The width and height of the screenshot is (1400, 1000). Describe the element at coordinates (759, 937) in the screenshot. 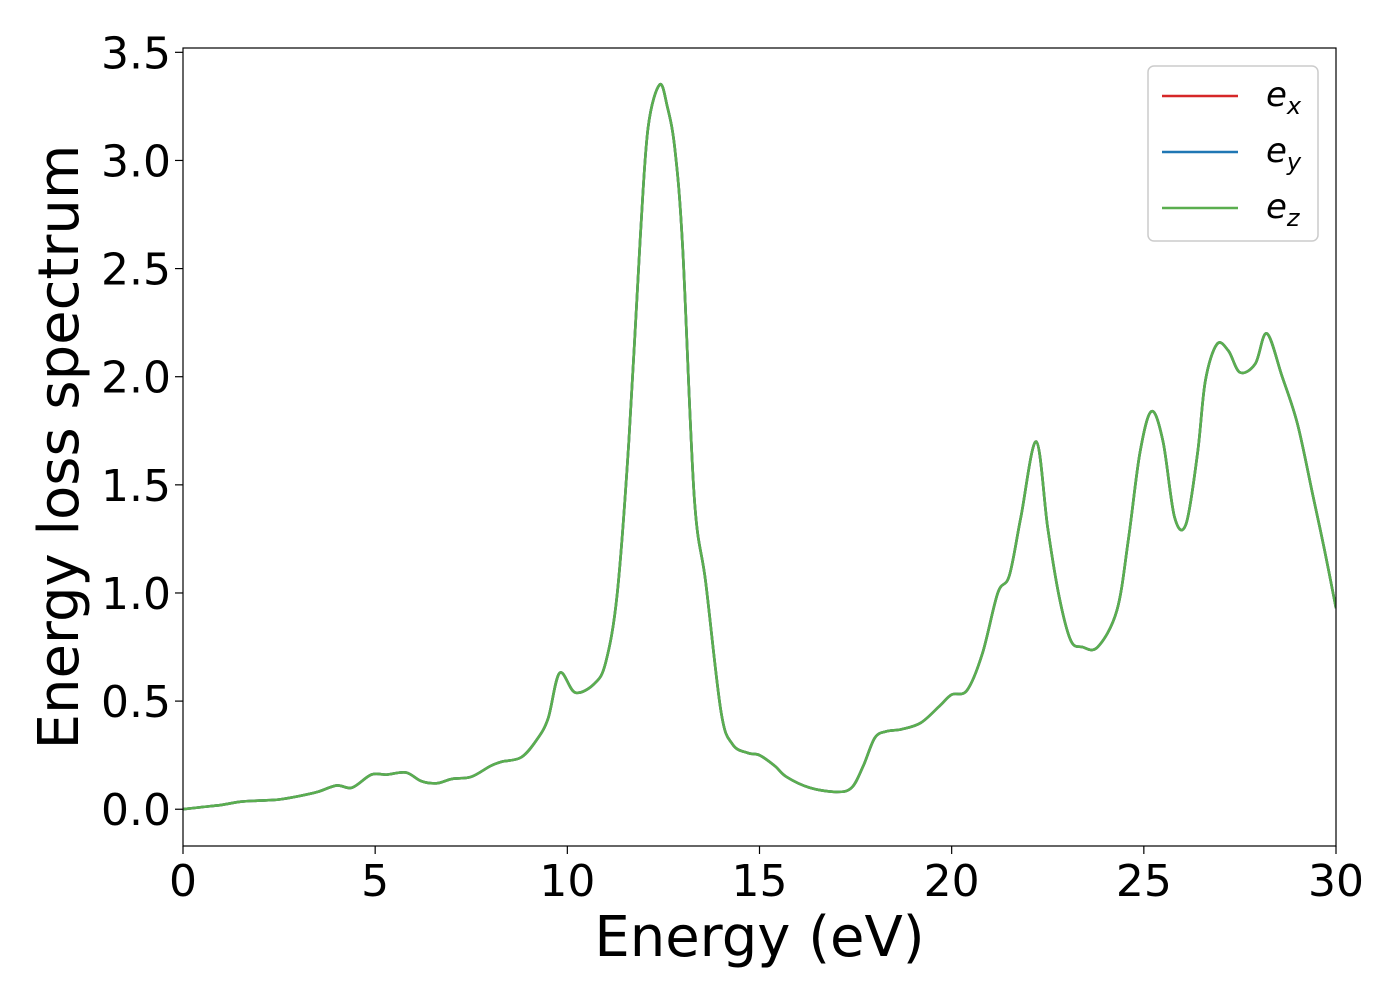

I see `x-axis-title: Energy (eV)` at that location.